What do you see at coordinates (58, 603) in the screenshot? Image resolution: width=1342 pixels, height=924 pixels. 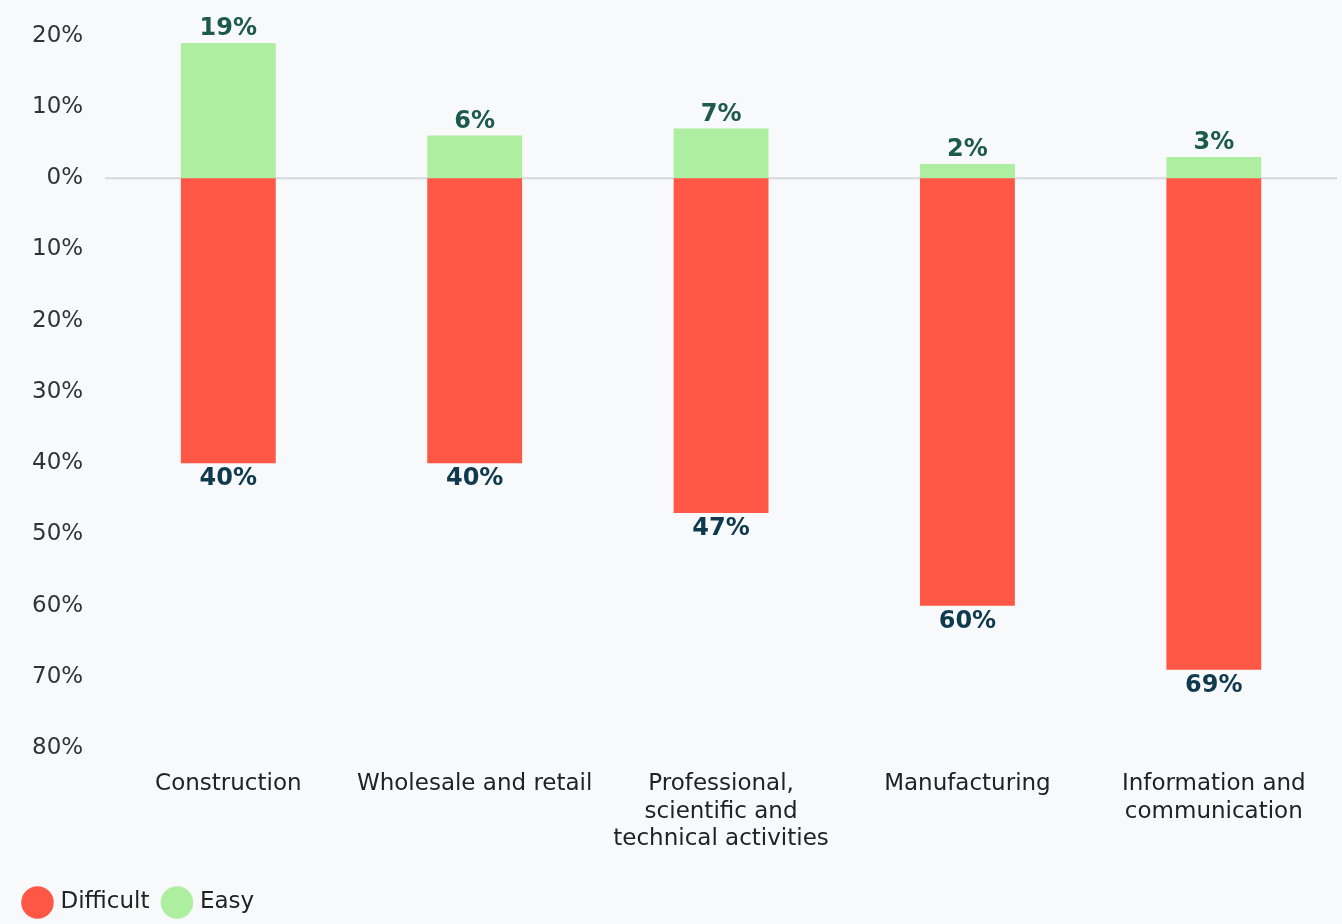 I see `y-tick-label: 60%` at bounding box center [58, 603].